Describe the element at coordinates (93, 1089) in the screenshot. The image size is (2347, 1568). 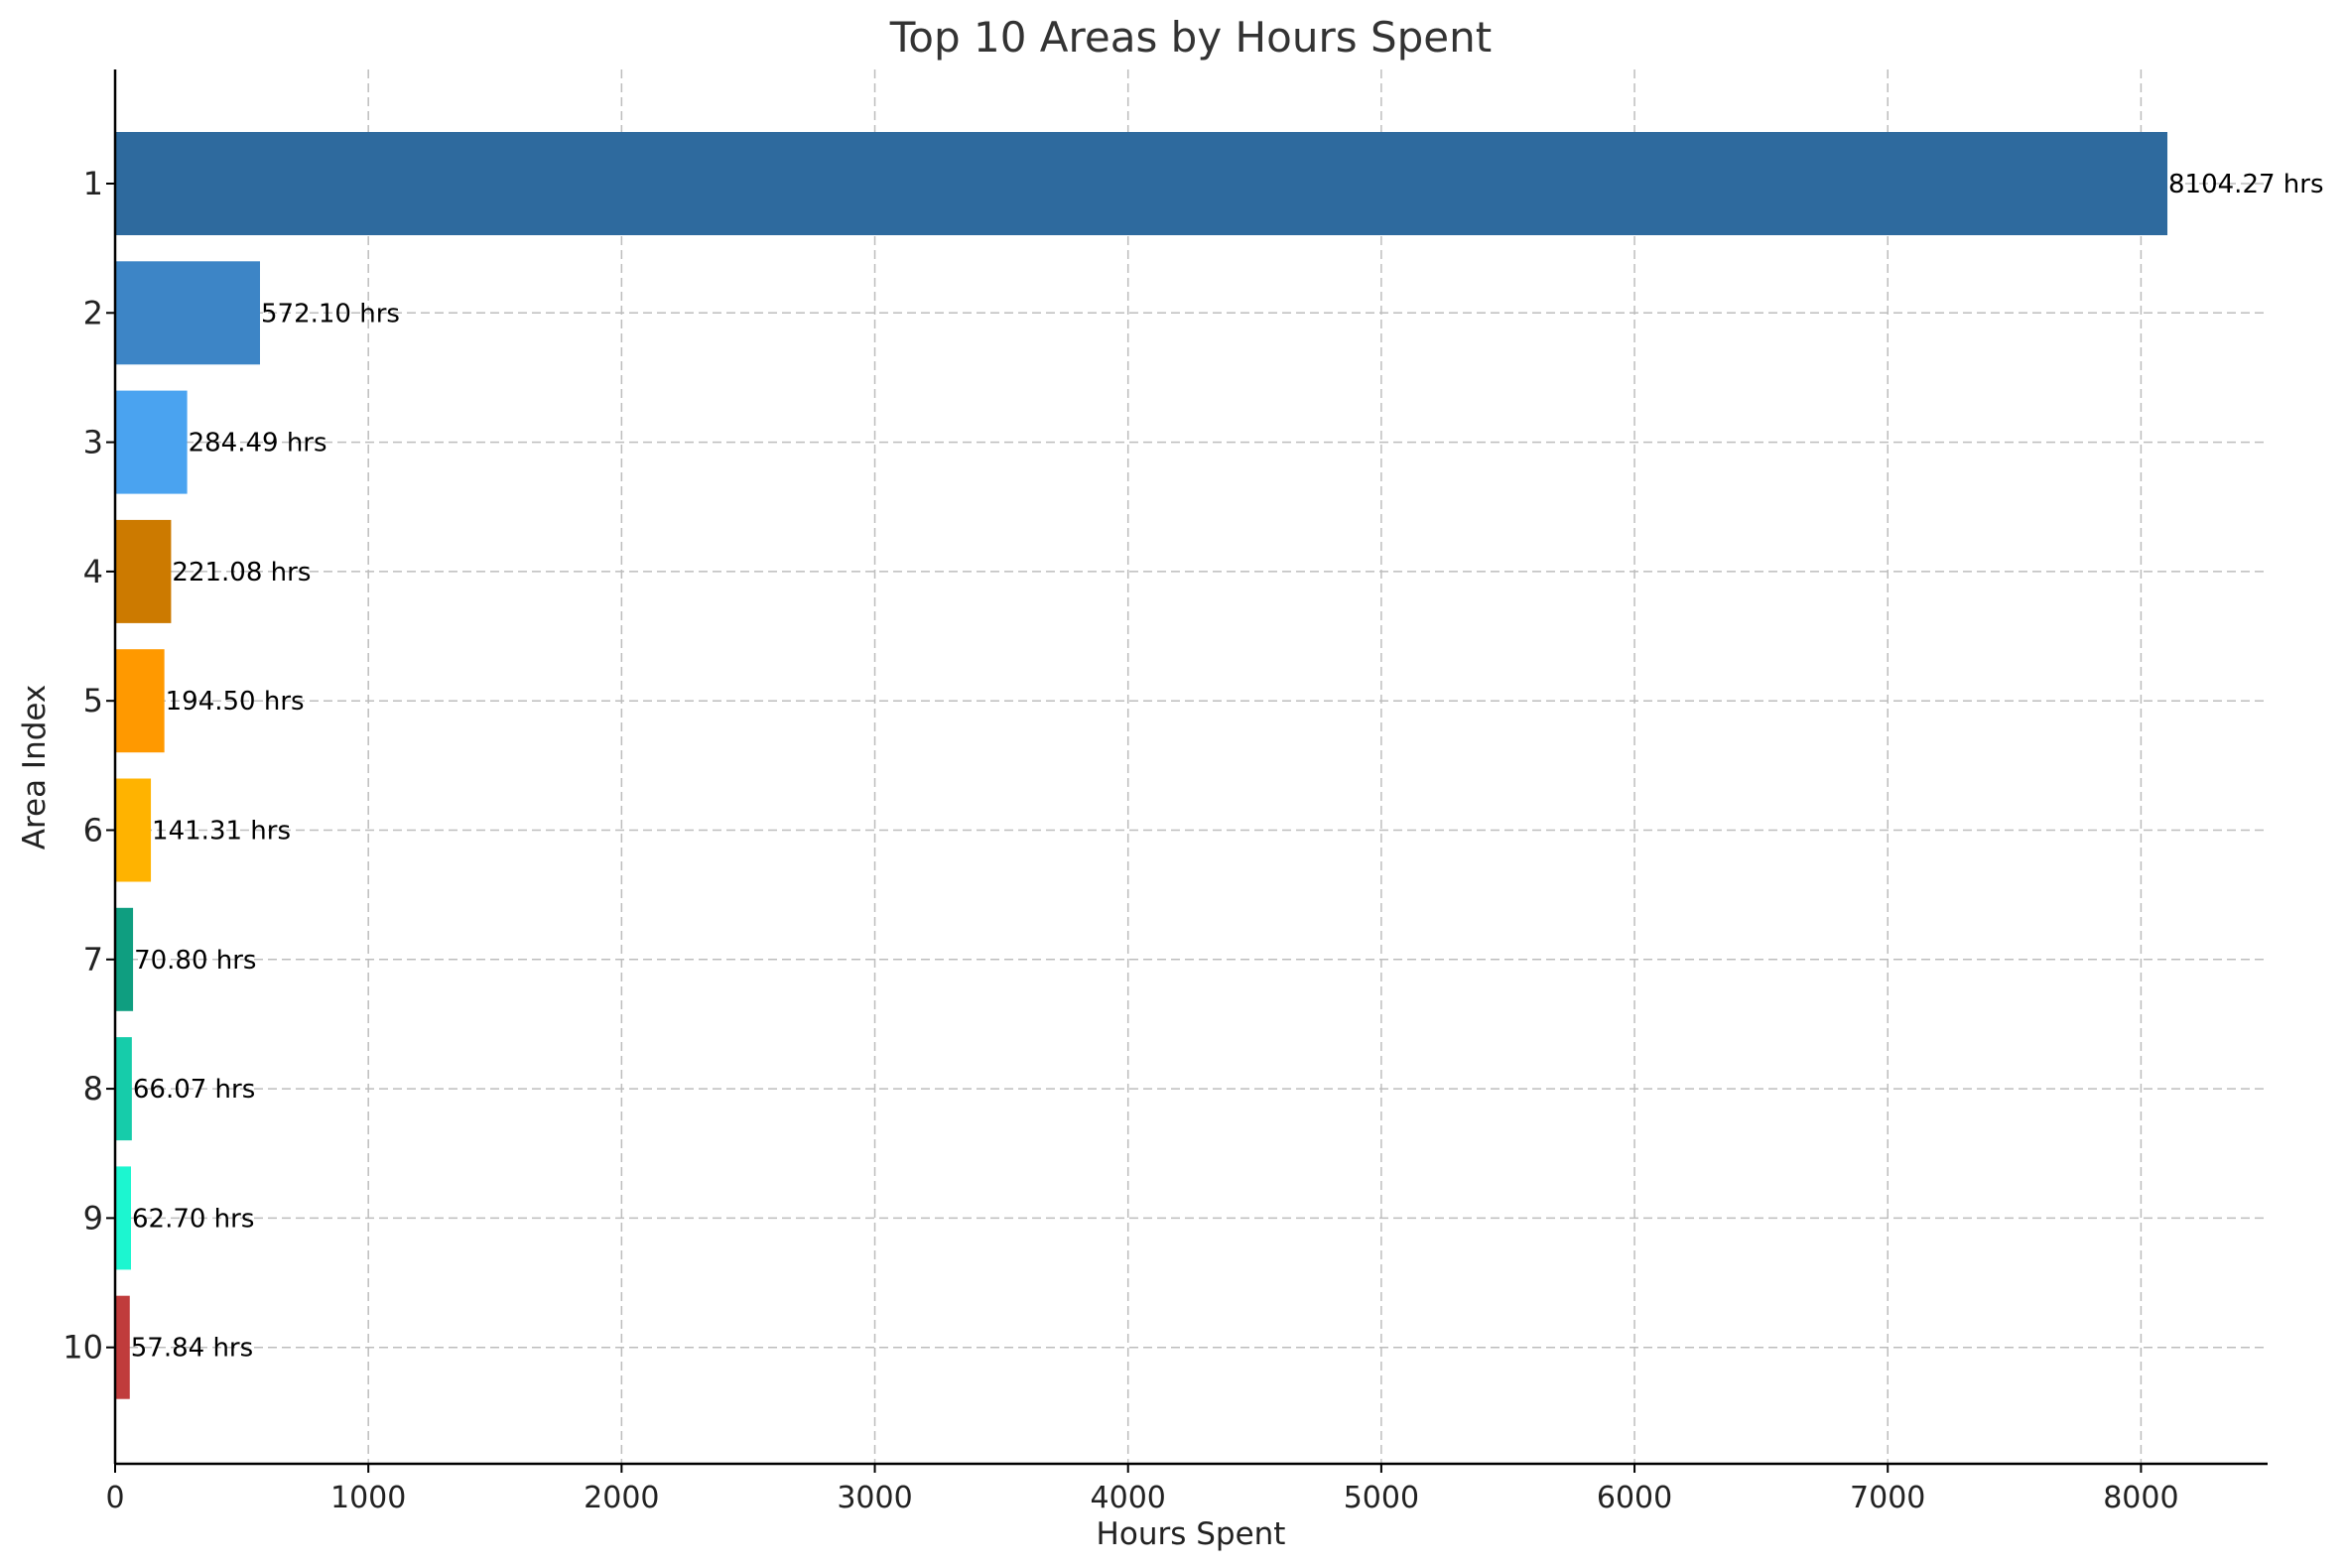
I see `y-category-label: 8` at that location.